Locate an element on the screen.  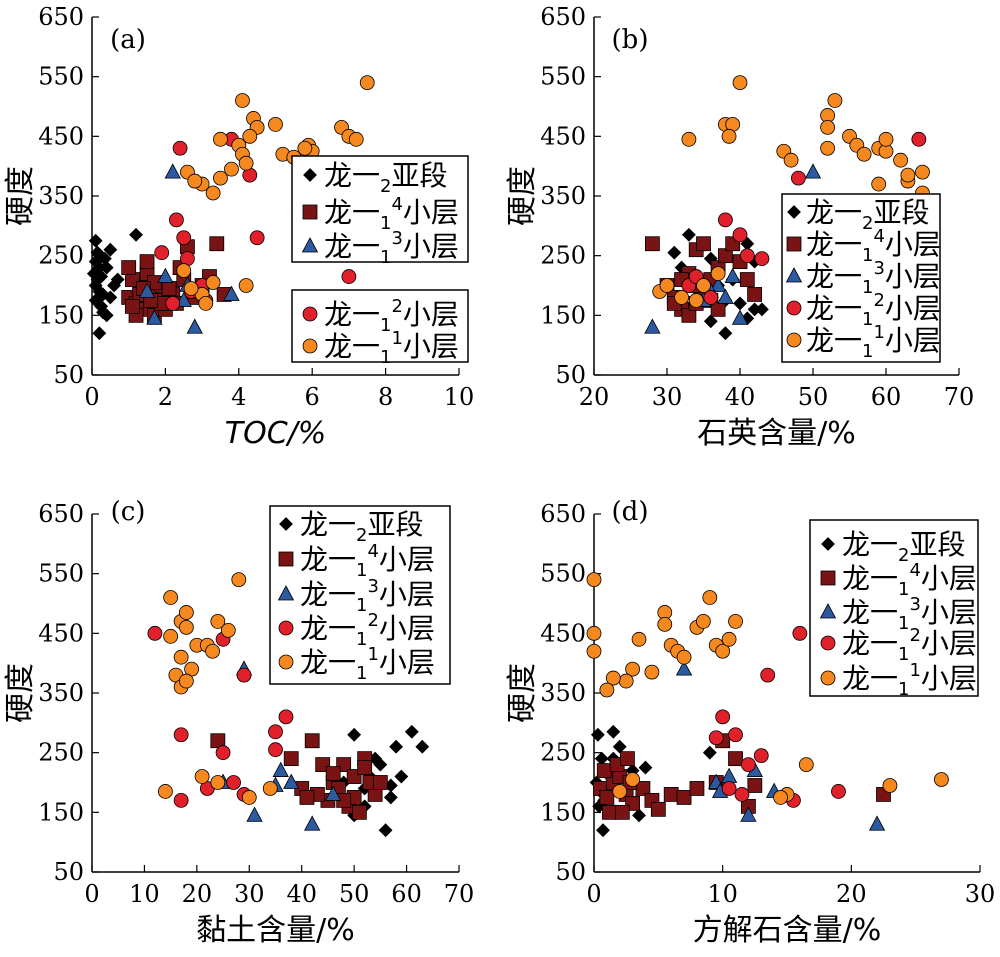
x-tick-label: 20 is located at coordinates (197, 894).